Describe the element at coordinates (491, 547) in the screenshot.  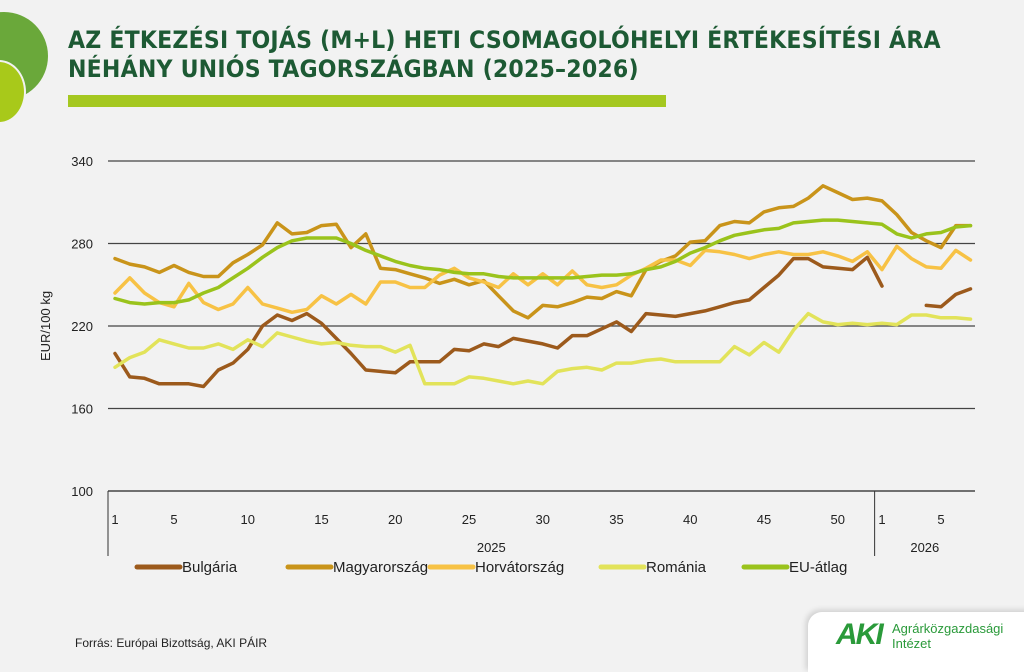
I see `x-group-label: 2025` at that location.